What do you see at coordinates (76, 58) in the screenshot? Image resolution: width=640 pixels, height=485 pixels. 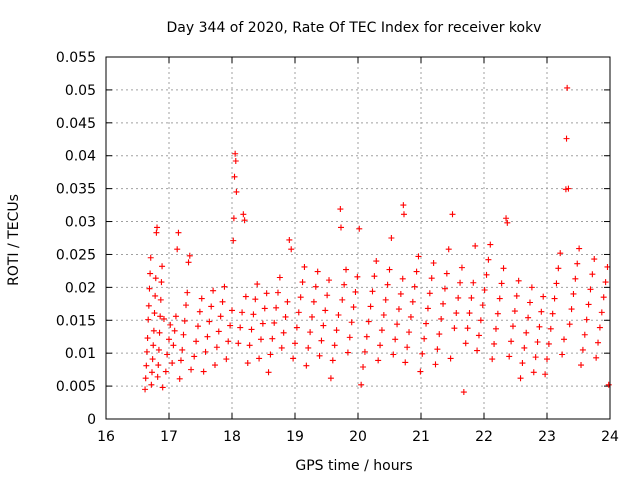 I see `y-tick-label: 0.055` at bounding box center [76, 58].